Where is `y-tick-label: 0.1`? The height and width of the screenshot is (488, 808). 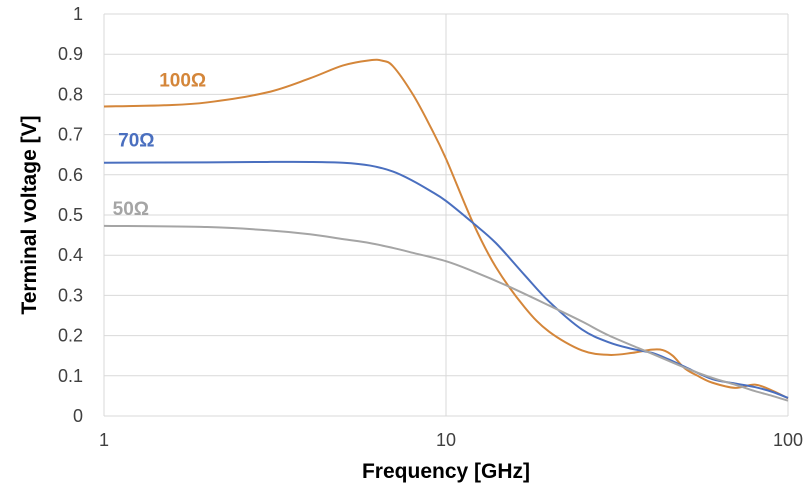 y-tick-label: 0.1 is located at coordinates (70, 376).